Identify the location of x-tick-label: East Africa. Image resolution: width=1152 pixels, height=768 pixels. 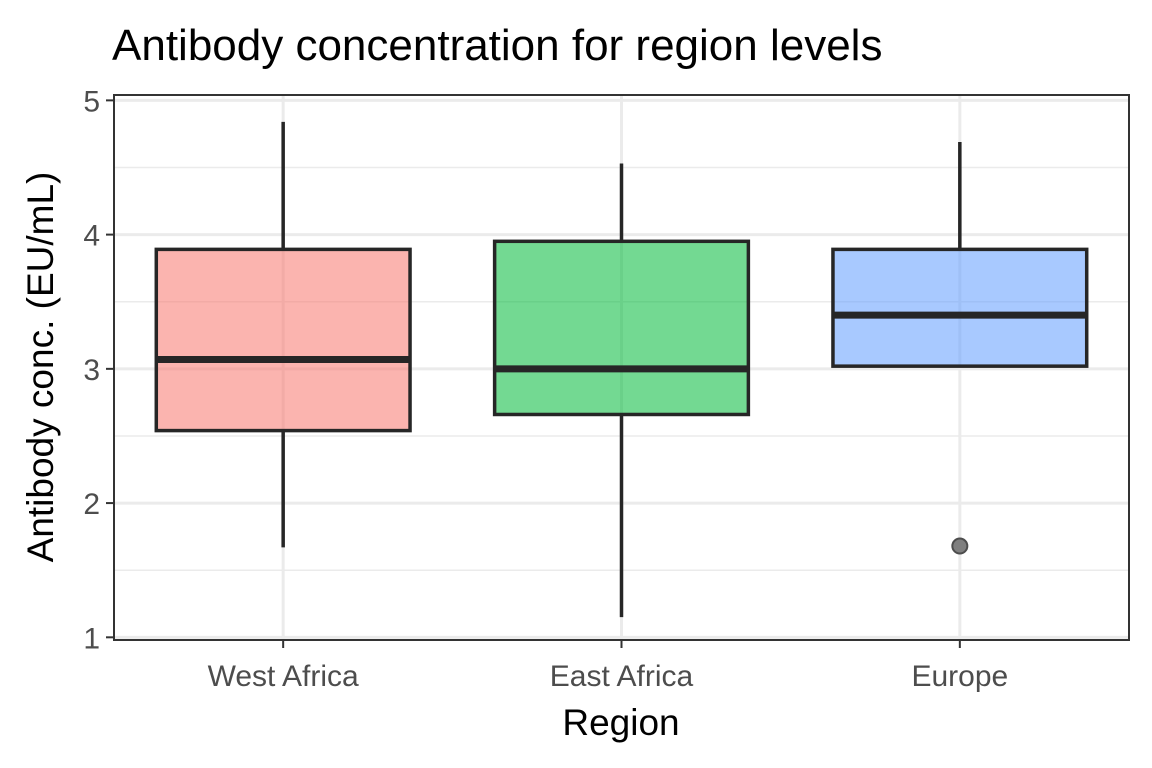
(622, 676).